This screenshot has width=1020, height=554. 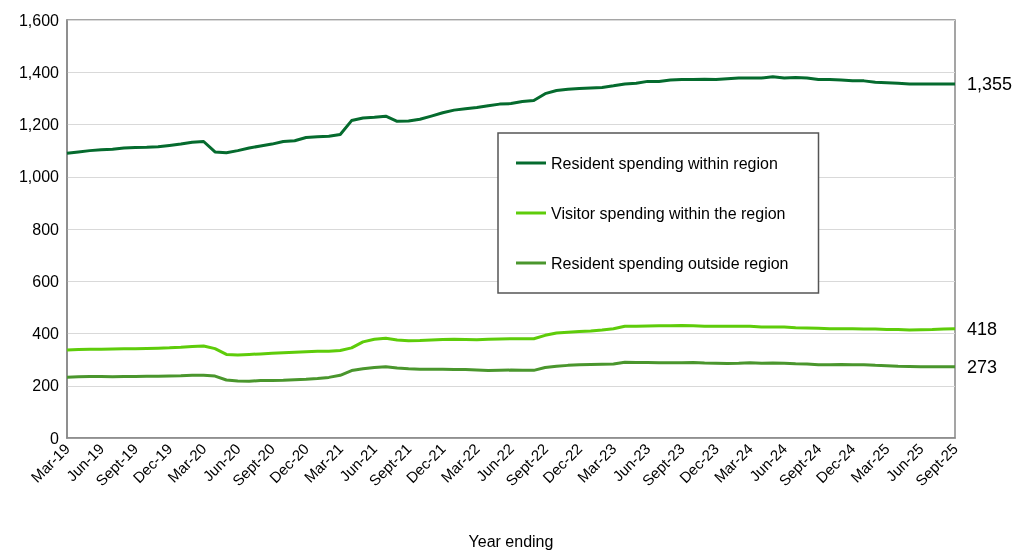 What do you see at coordinates (46, 386) in the screenshot?
I see `y-tick-label: 200` at bounding box center [46, 386].